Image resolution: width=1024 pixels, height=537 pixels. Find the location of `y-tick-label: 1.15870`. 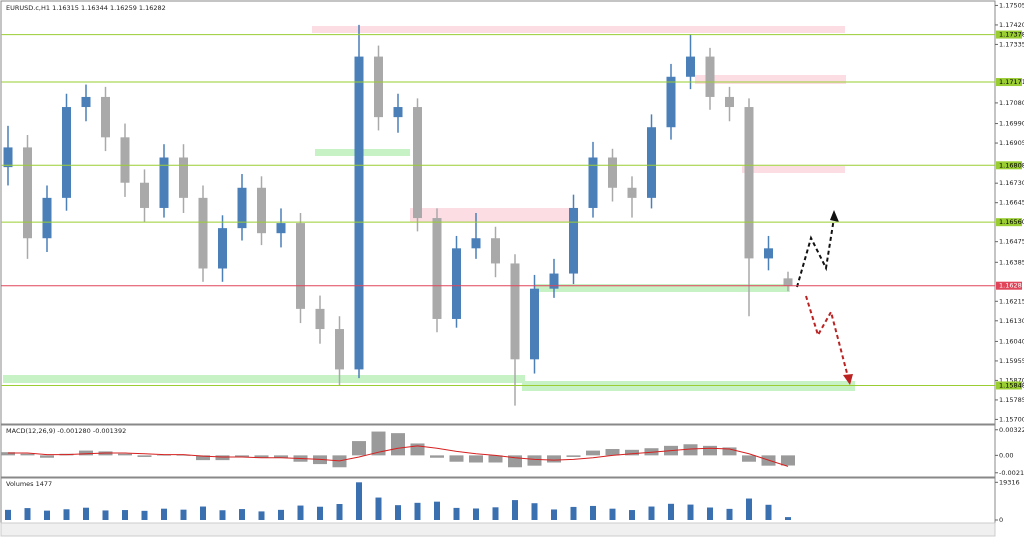

y-tick-label: 1.15870 is located at coordinates (1011, 380).